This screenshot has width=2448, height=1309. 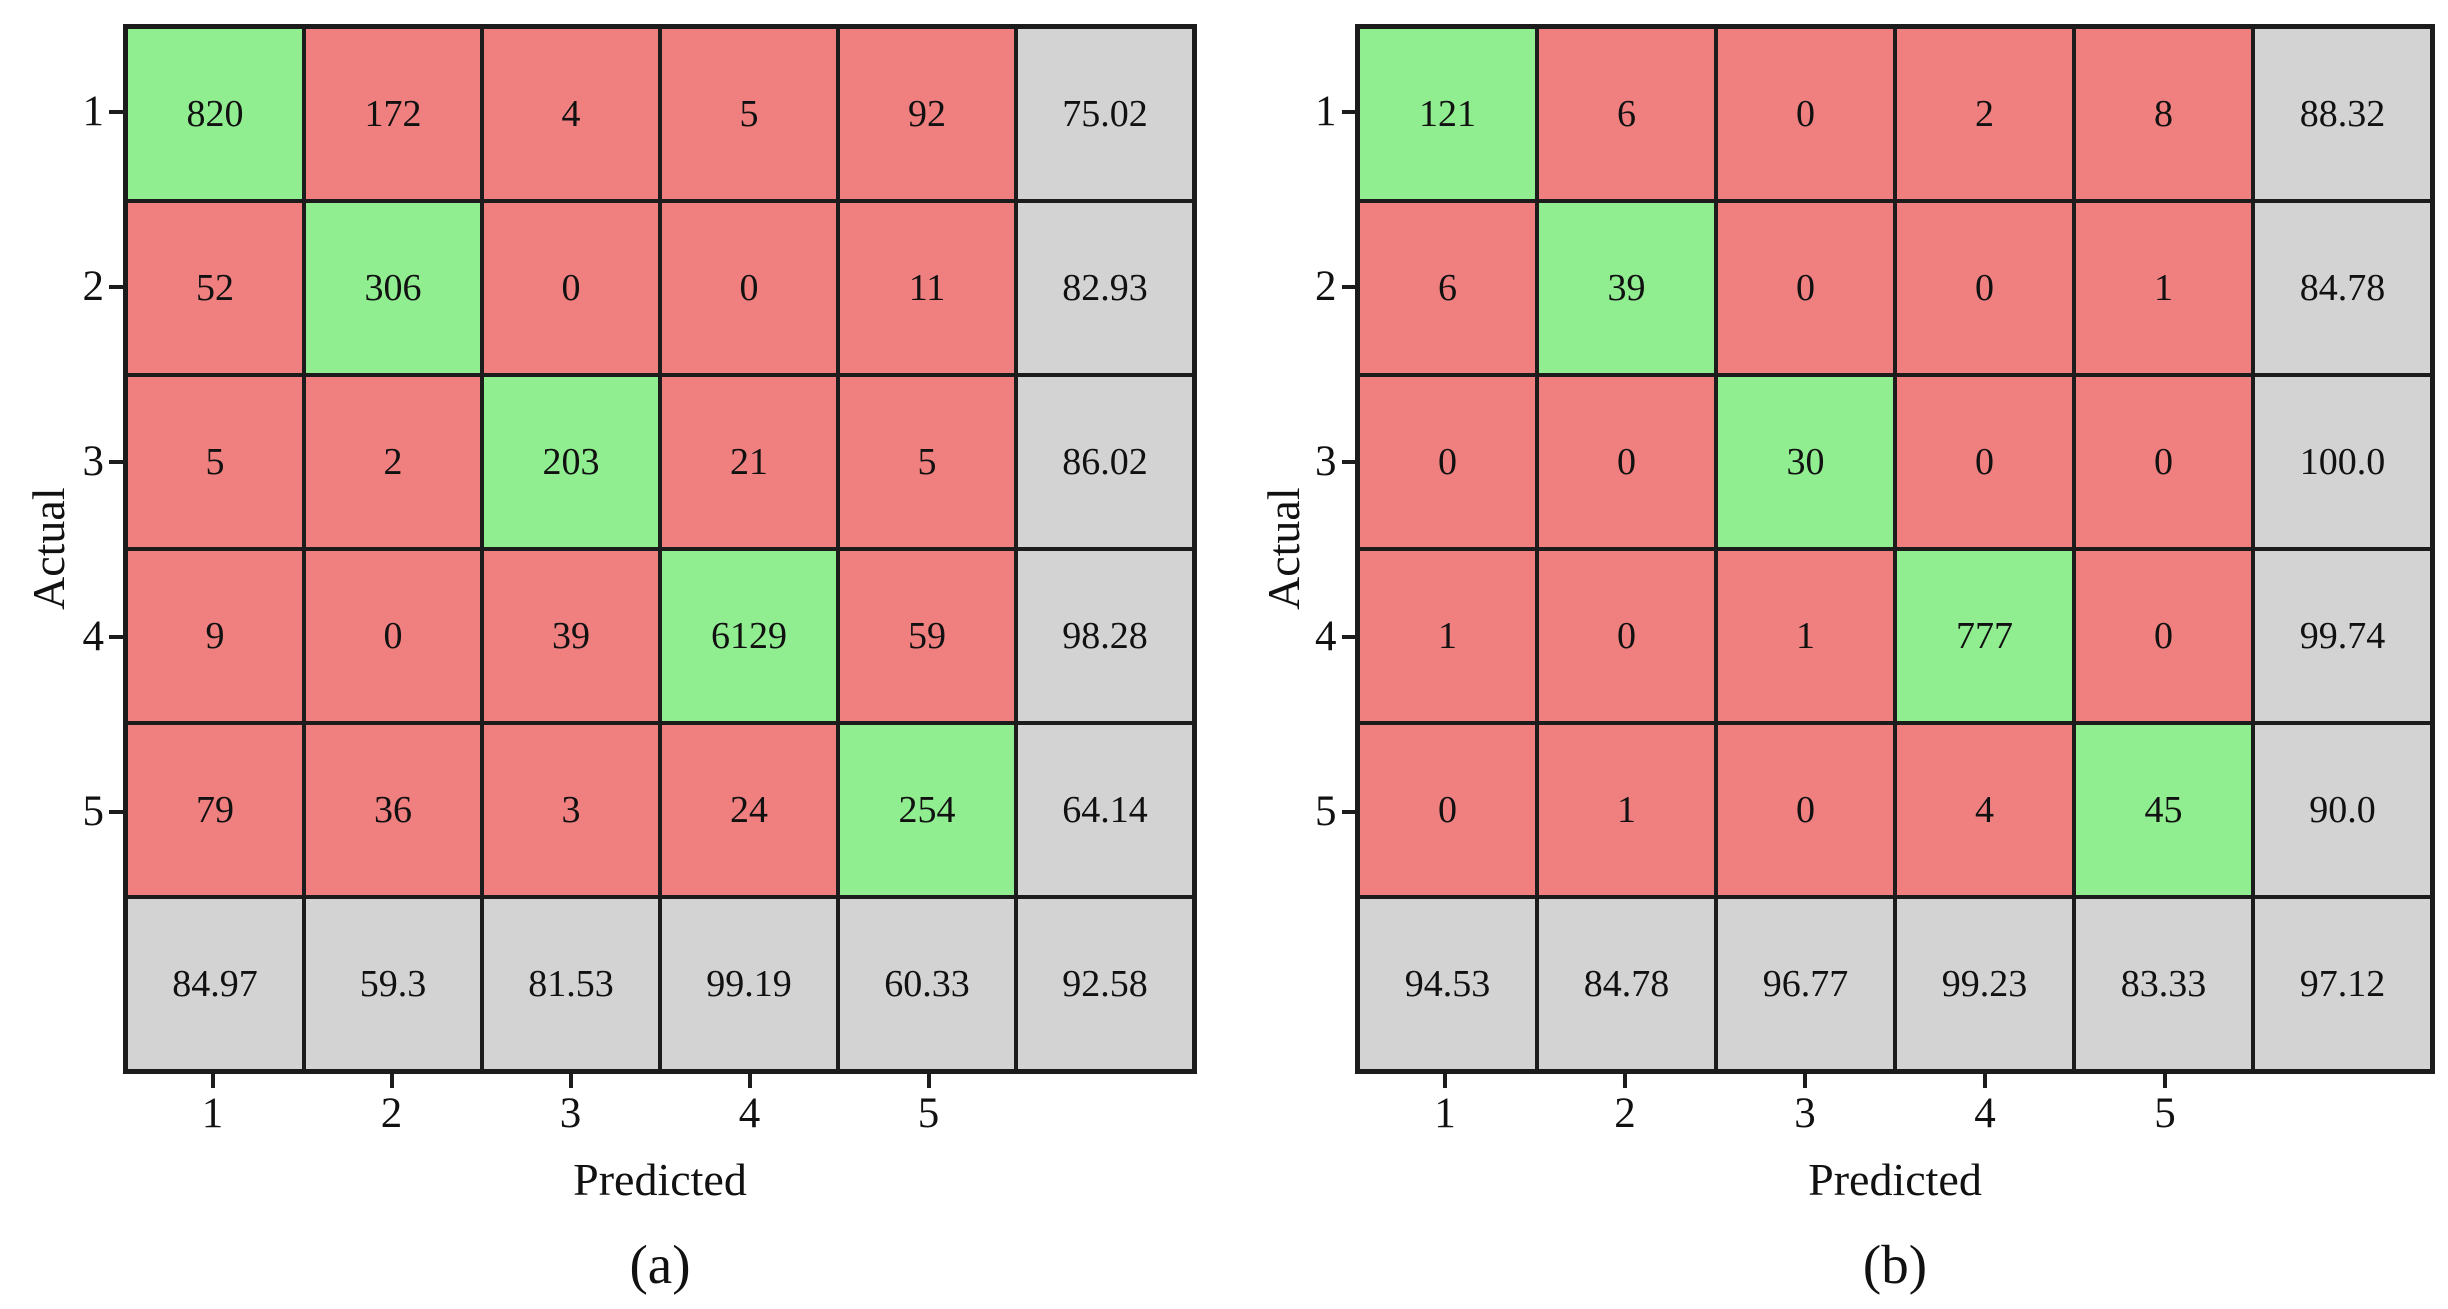 I want to click on matrix-b-cell-r2c4: 0, so click(x=1984, y=288).